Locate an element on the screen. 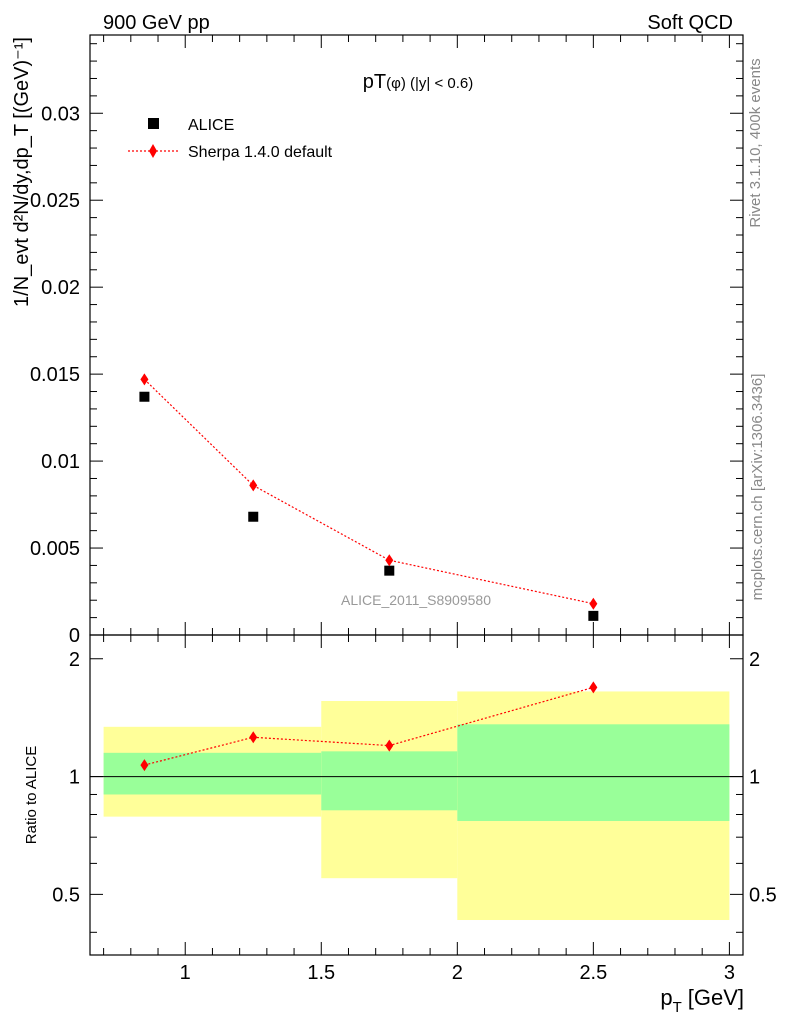  ratio-y-axis-label: Ratio to ALICE is located at coordinates (31, 795).